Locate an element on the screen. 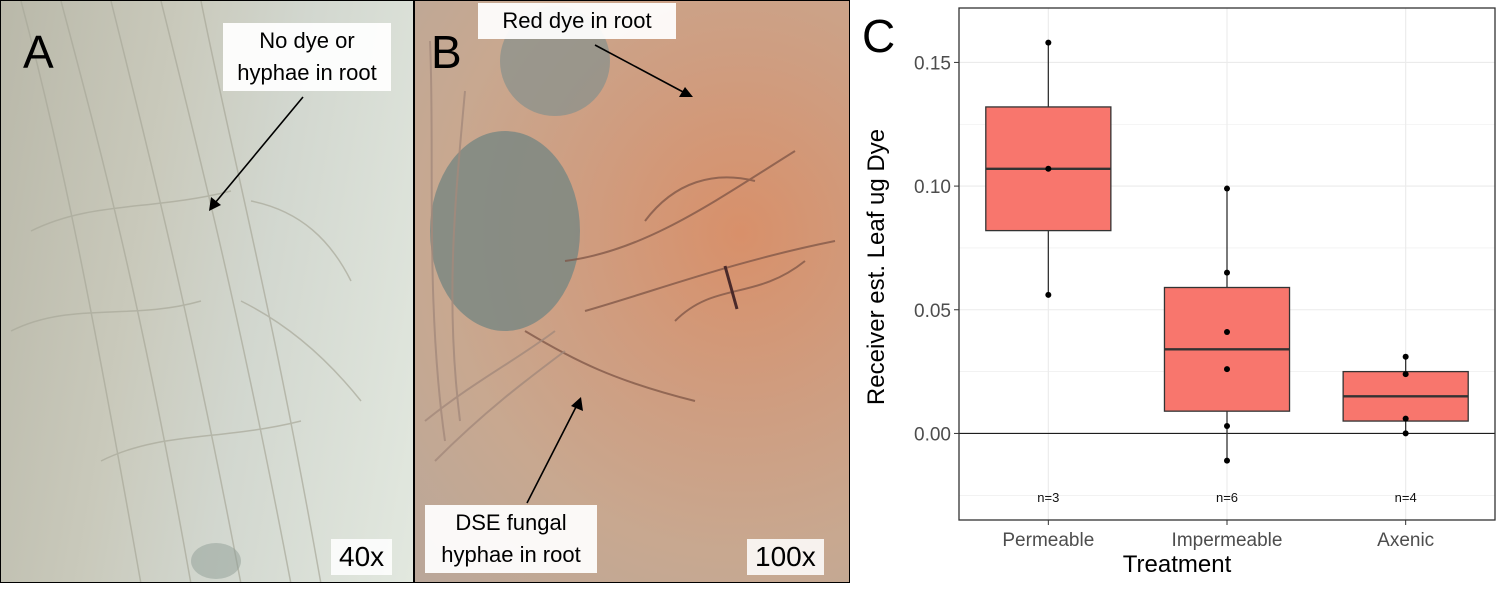 The image size is (1500, 590). panel-b-callout-top: Red dye in root is located at coordinates (577, 21).